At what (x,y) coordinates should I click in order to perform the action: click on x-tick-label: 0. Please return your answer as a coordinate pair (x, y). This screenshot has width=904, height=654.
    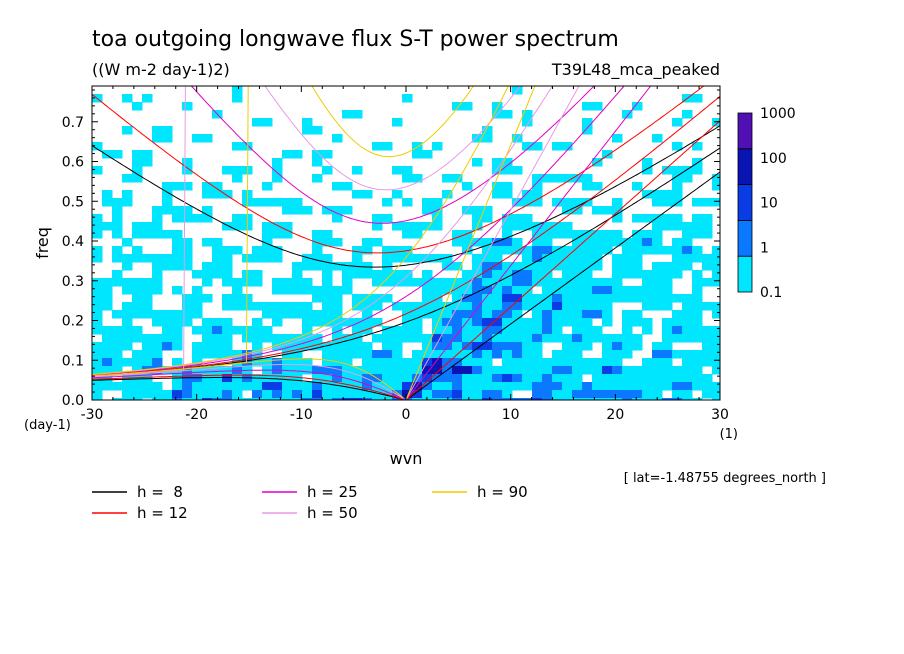
    Looking at the image, I should click on (406, 415).